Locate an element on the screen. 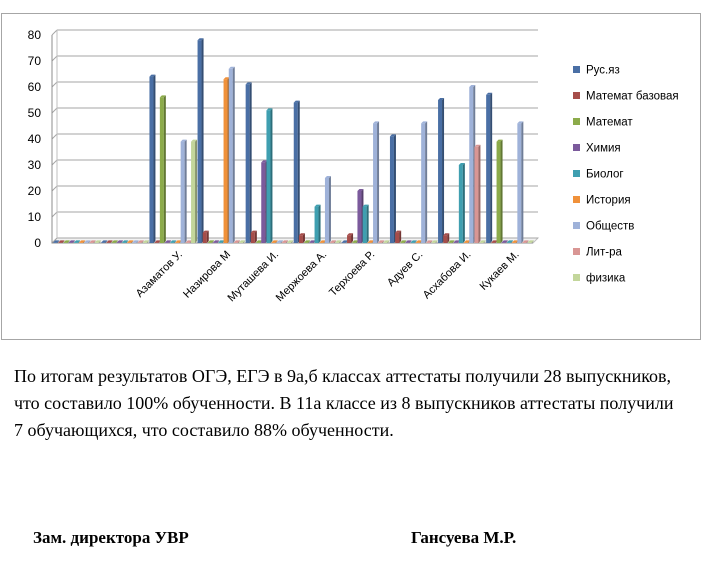 The height and width of the screenshot is (568, 704). bar-Математ-3 is located at coordinates (209, 242).